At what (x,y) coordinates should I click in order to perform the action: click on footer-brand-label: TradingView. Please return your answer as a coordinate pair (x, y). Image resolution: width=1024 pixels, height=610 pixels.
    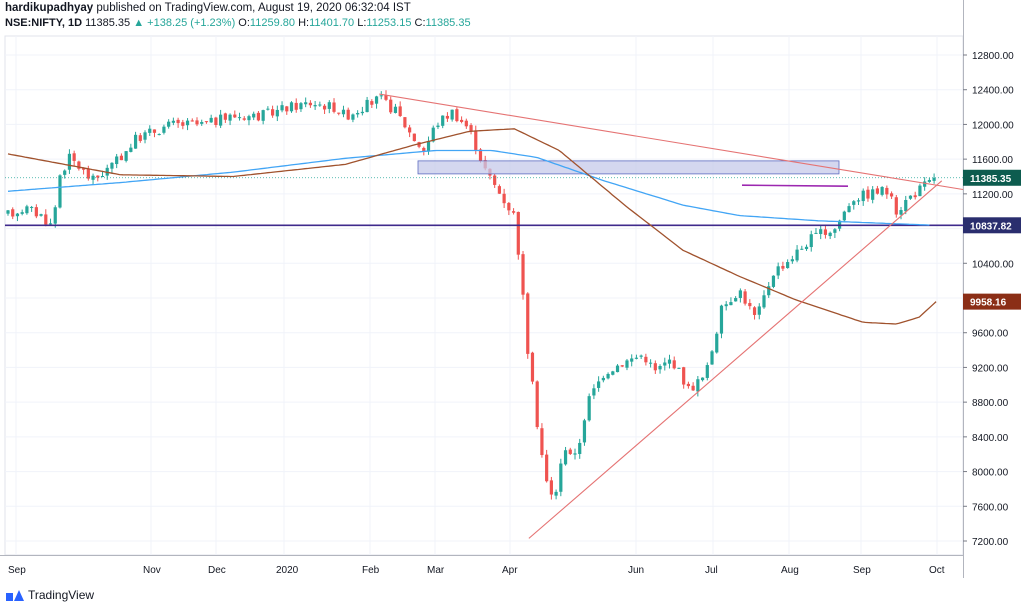
    Looking at the image, I should click on (61, 595).